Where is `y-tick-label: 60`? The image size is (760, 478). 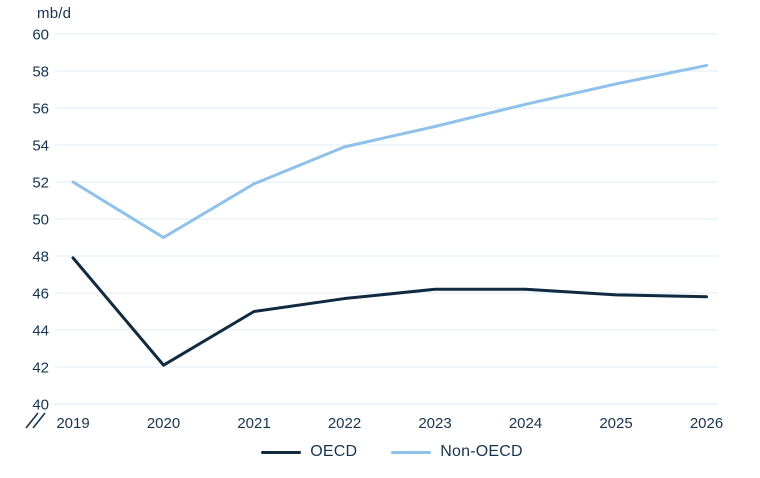 y-tick-label: 60 is located at coordinates (40, 35).